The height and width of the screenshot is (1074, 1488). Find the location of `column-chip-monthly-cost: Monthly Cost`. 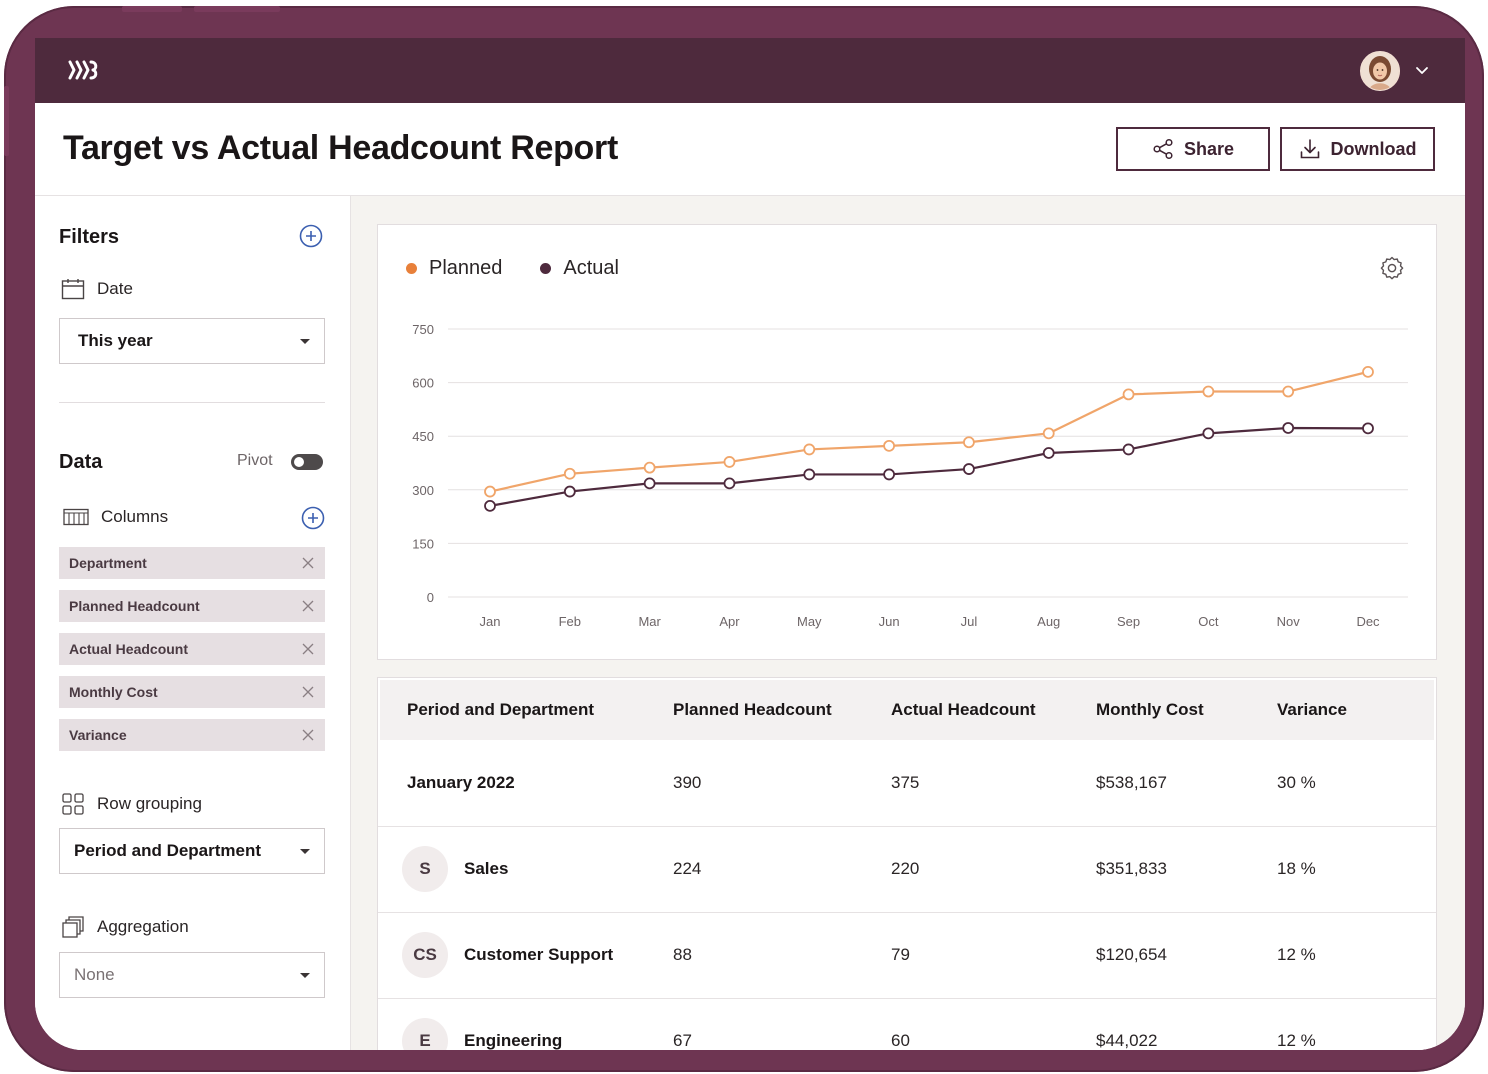

column-chip-monthly-cost: Monthly Cost is located at coordinates (192, 692).